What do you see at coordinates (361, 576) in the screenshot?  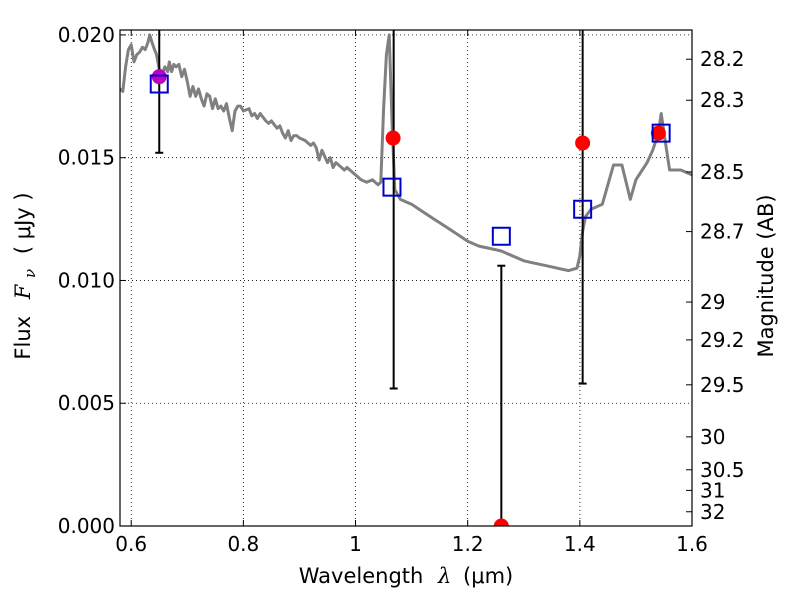 I see `x-axis-label-prefix: Wavelength` at bounding box center [361, 576].